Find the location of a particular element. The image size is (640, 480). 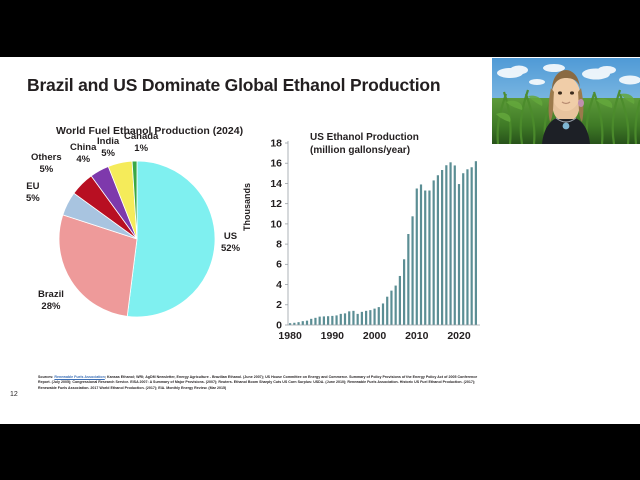

bar-chart-y-tick-label: 18 is located at coordinates (276, 143).